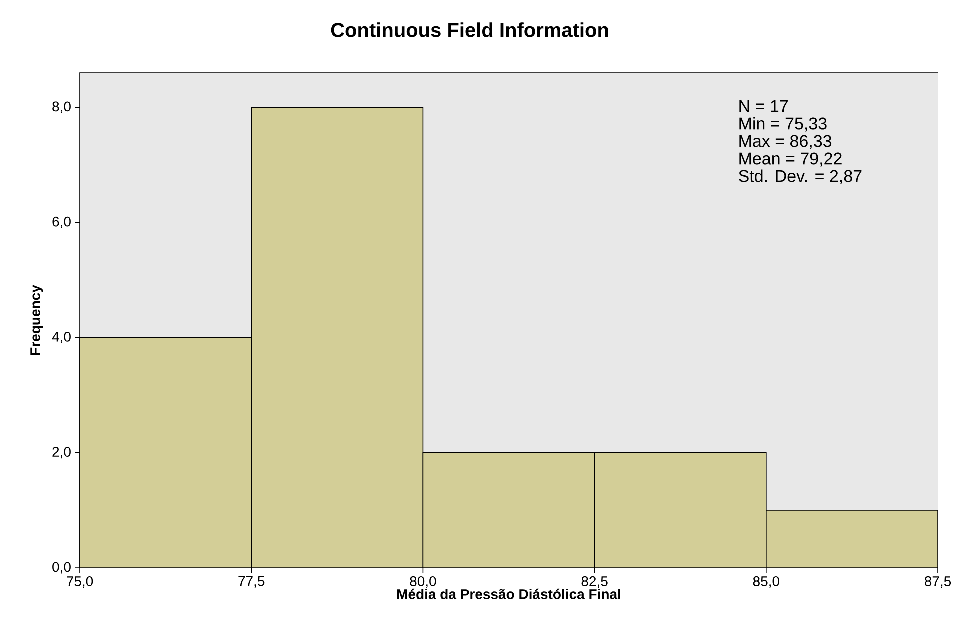 The height and width of the screenshot is (636, 960). I want to click on y-axis-title: Frequency, so click(37, 320).